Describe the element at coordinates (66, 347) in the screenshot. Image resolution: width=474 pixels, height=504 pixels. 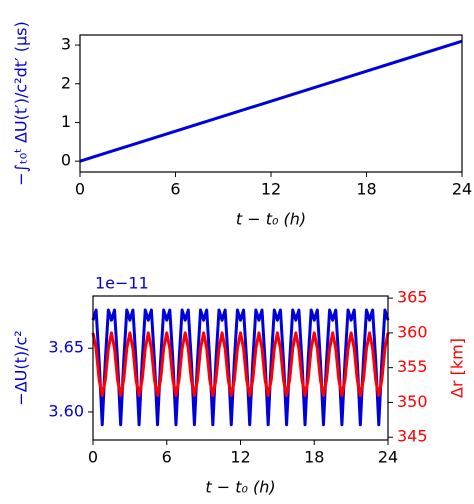
I see `y-tick-label: 3.65` at that location.